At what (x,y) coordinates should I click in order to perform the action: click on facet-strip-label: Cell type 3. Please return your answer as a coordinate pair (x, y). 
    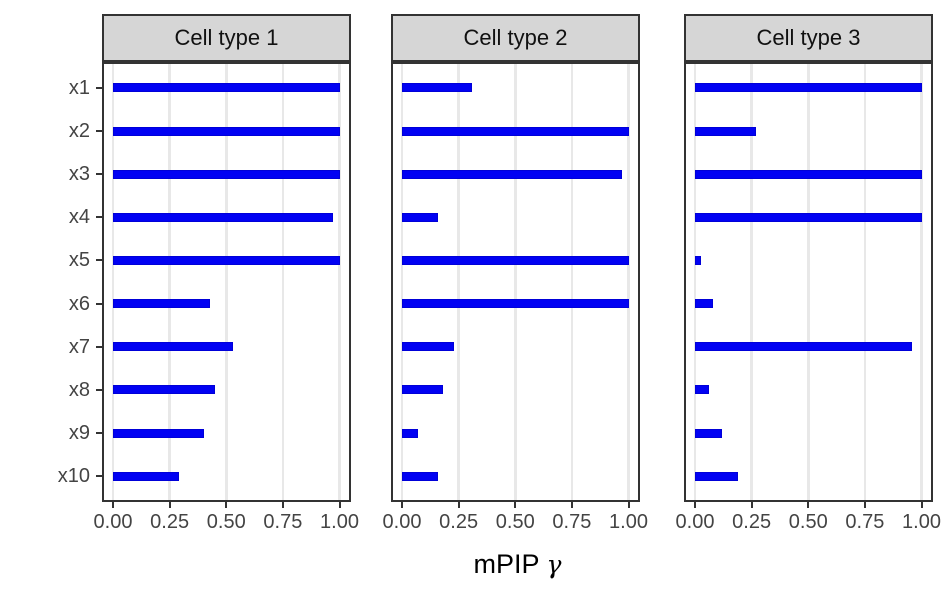
    Looking at the image, I should click on (808, 37).